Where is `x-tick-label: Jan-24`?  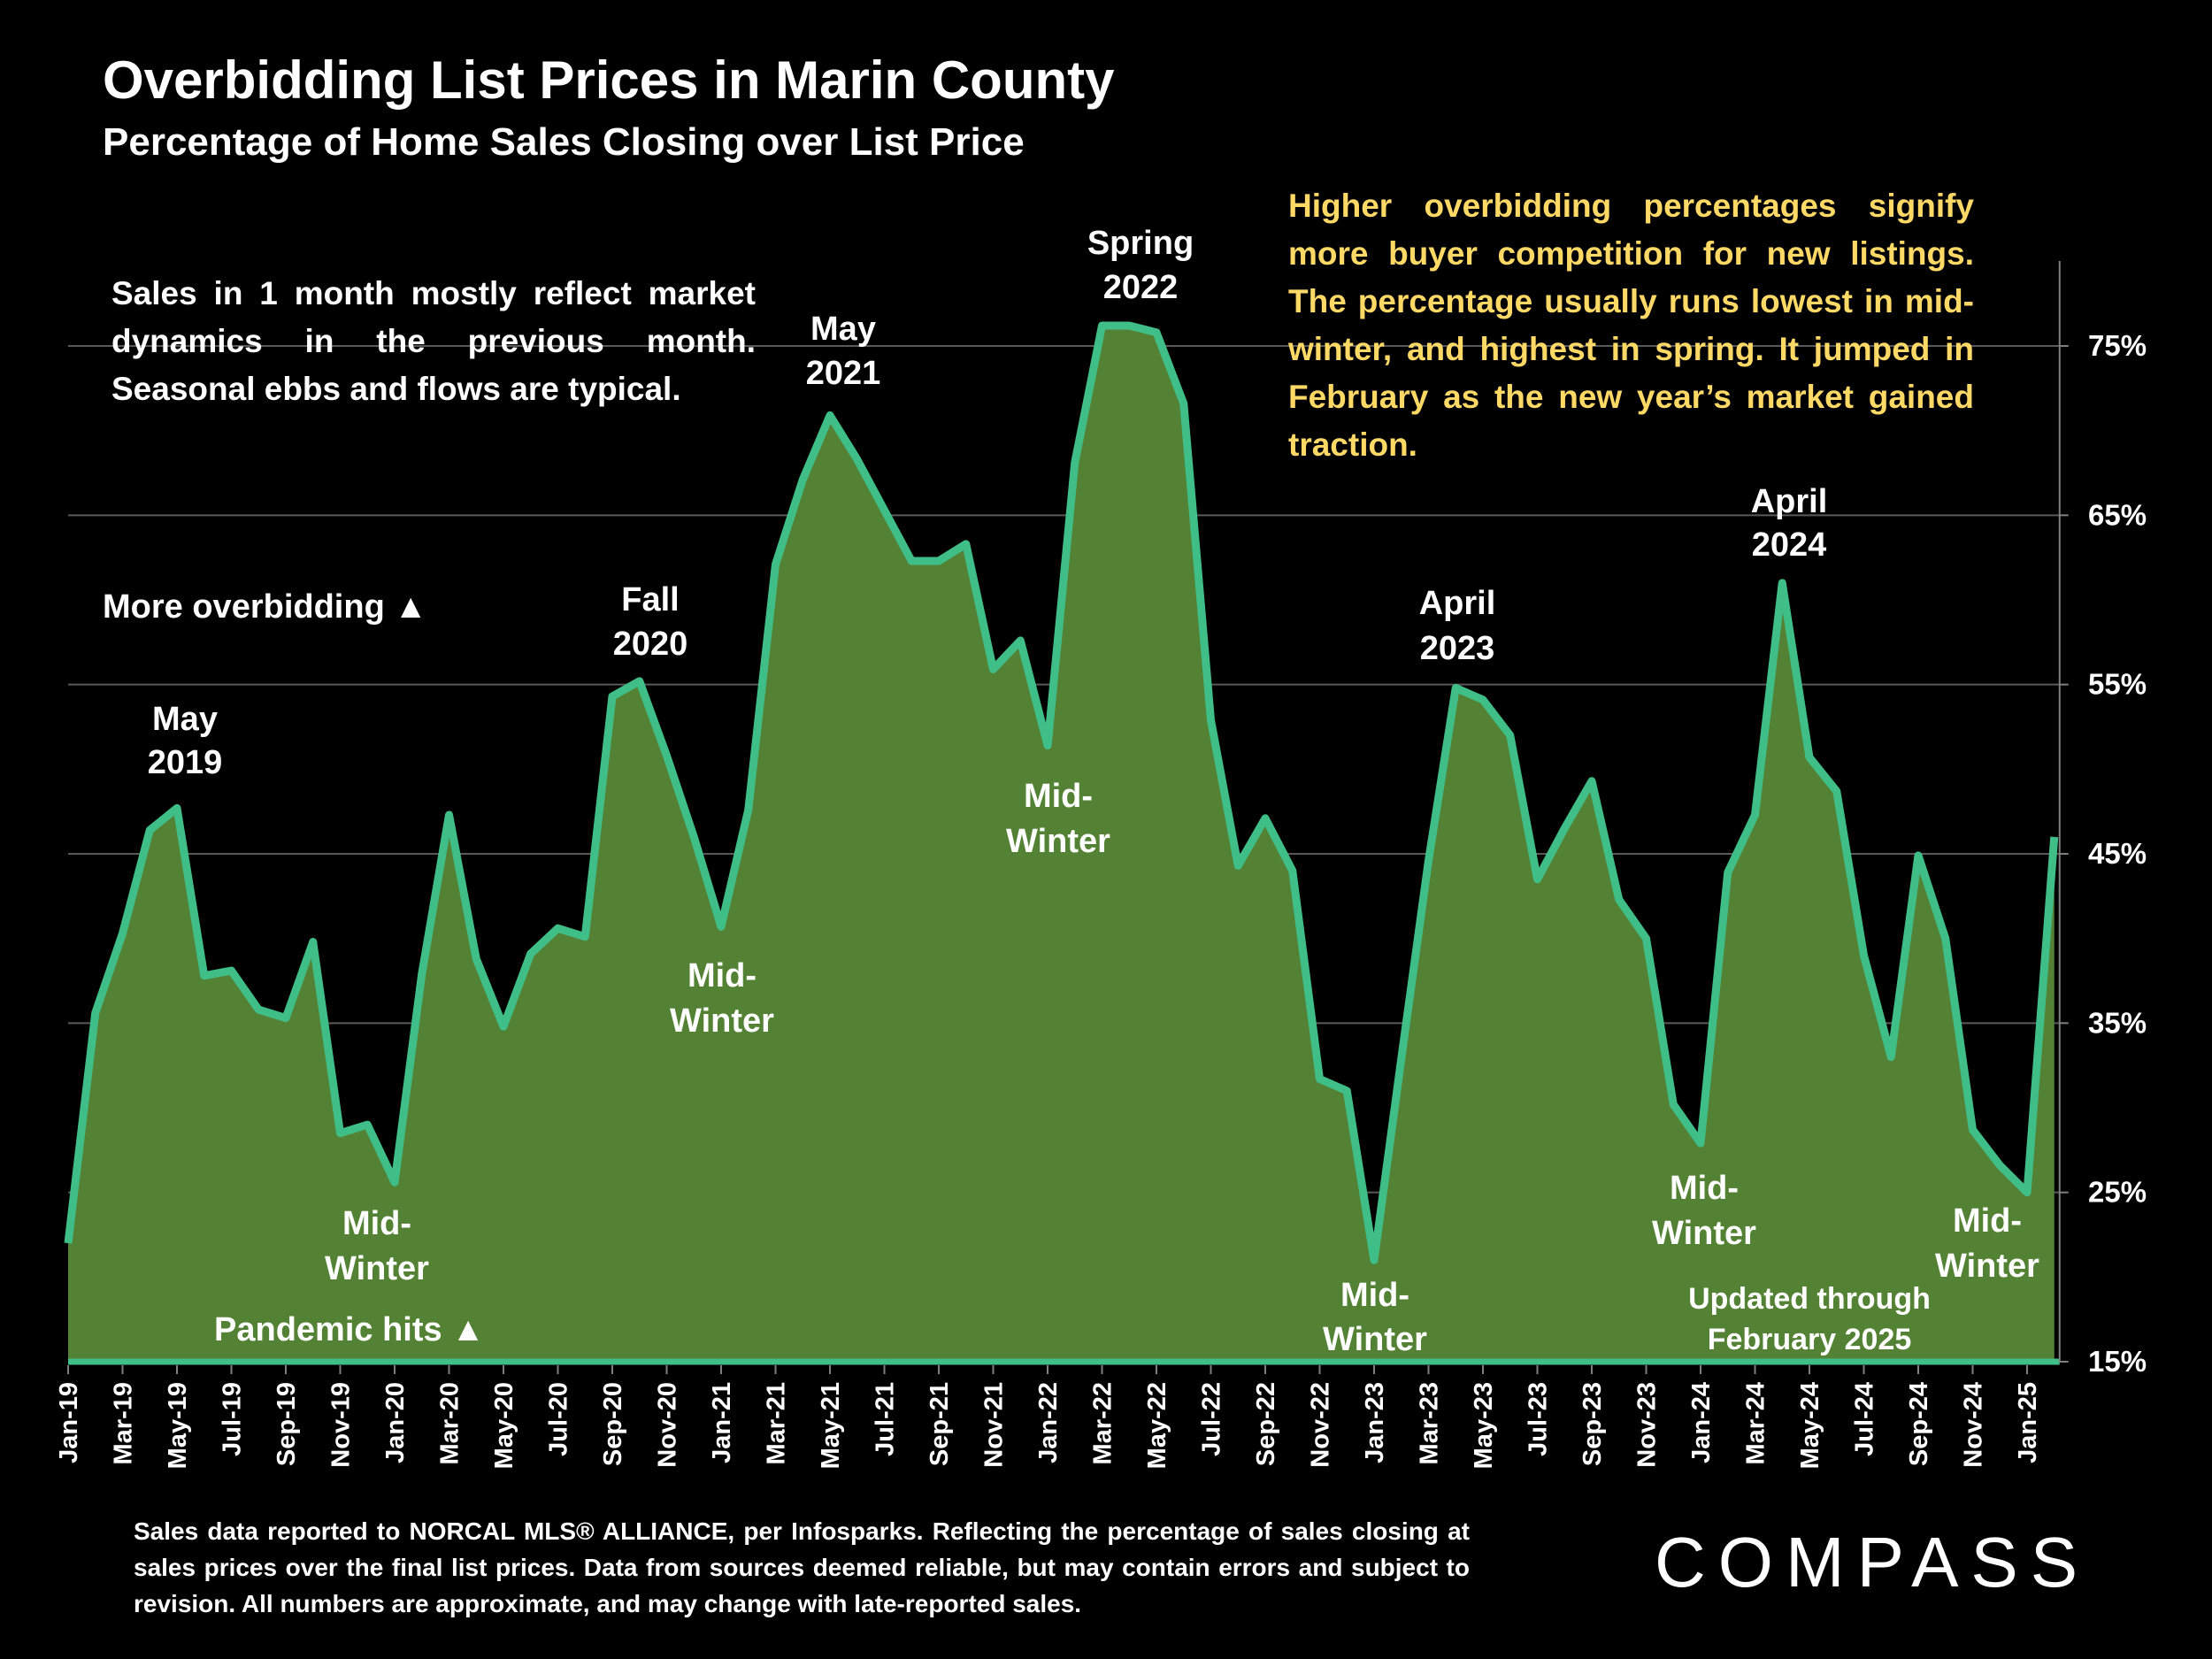
x-tick-label: Jan-24 is located at coordinates (1702, 1423).